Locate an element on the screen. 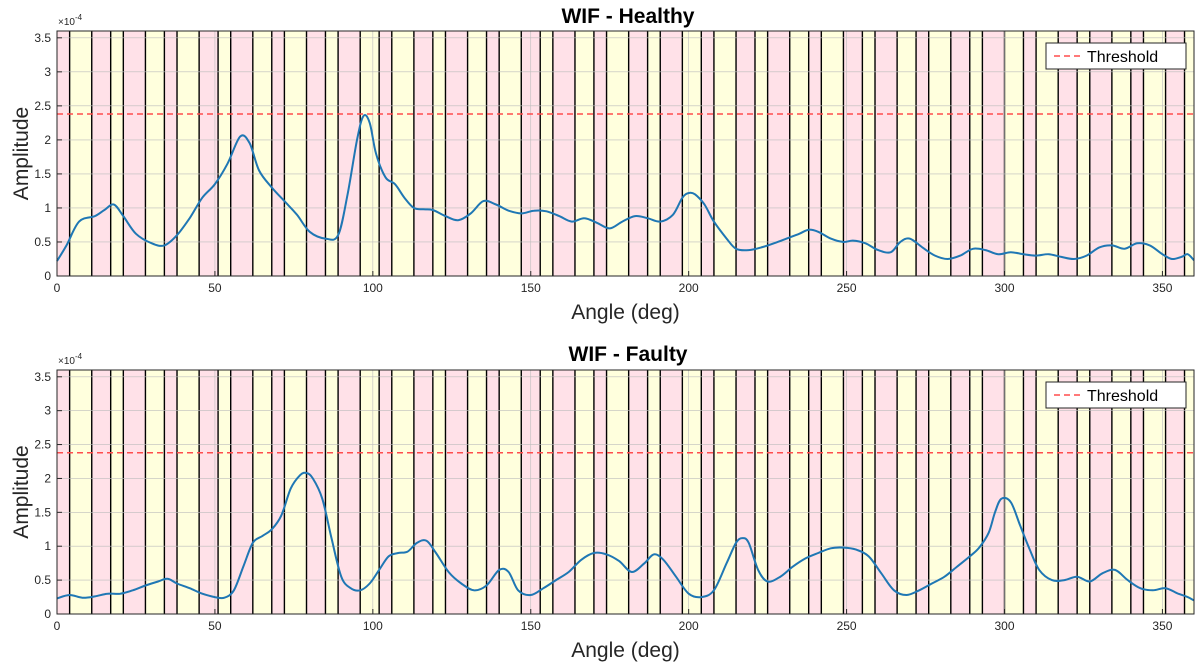  chart-title-faulty: WIF - Faulty is located at coordinates (628, 354).